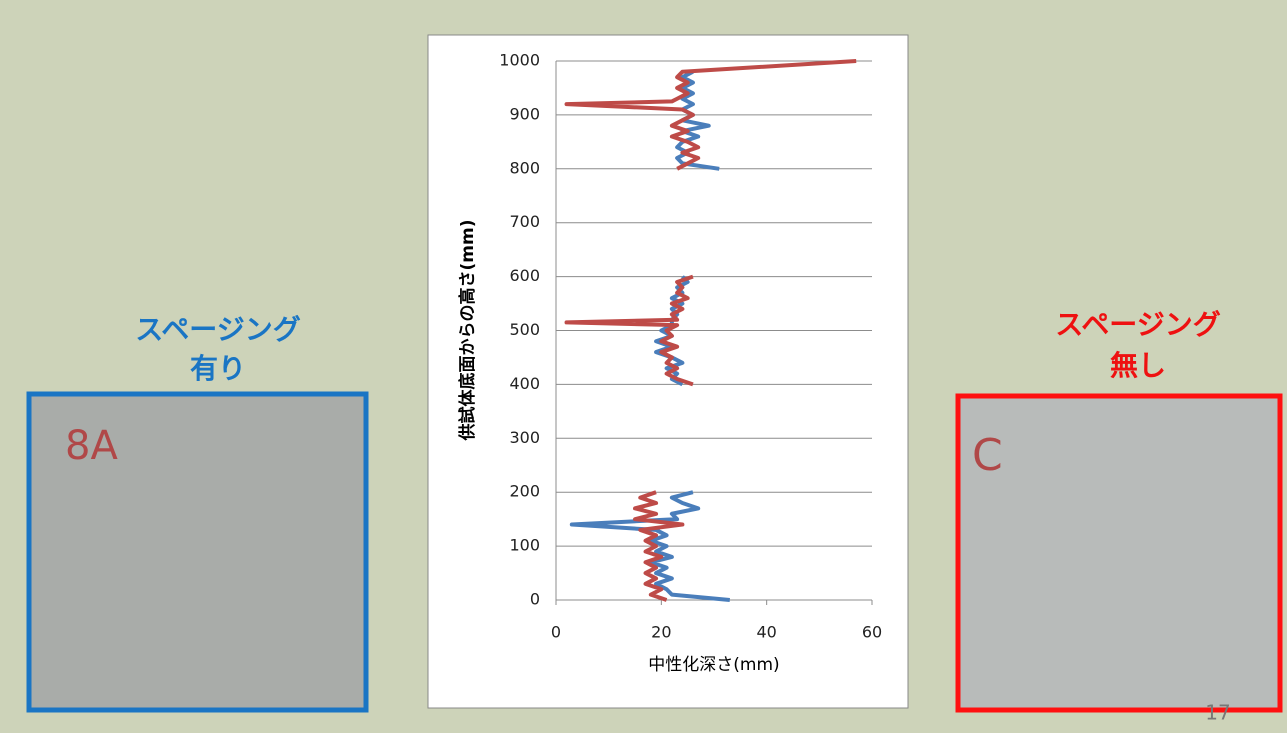 The width and height of the screenshot is (1287, 737). Describe the element at coordinates (535, 599) in the screenshot. I see `y-tick-label: 0` at that location.